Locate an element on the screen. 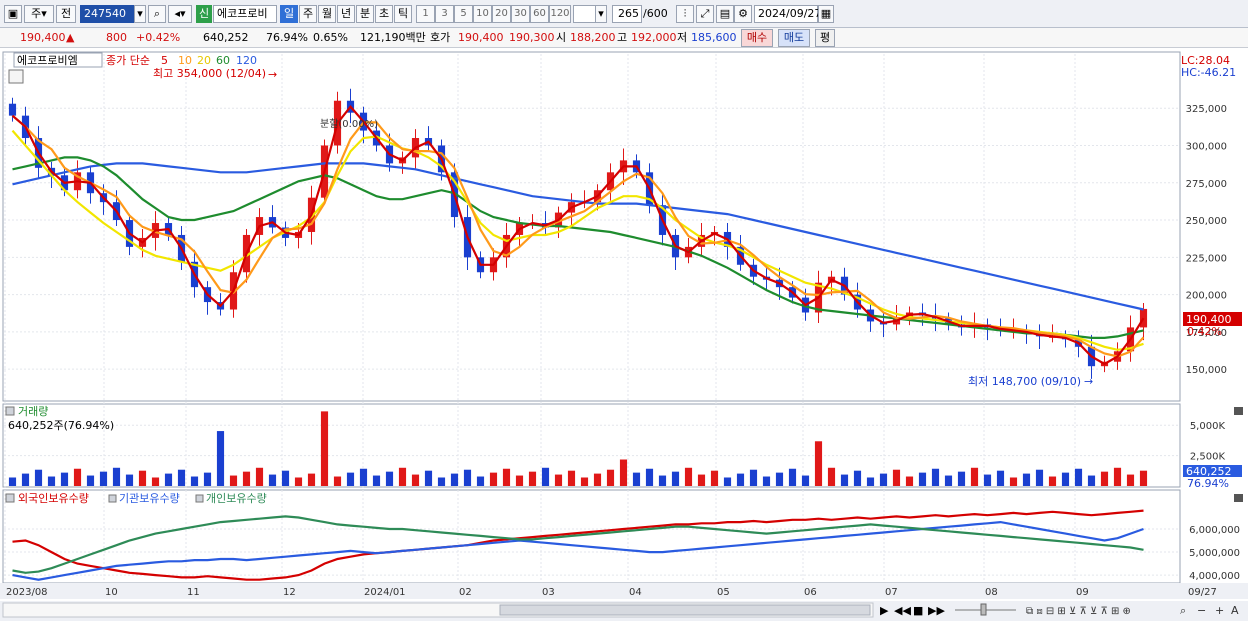 This screenshot has width=1248, height=621. code-dropdown-icon: ▾ is located at coordinates (140, 14).